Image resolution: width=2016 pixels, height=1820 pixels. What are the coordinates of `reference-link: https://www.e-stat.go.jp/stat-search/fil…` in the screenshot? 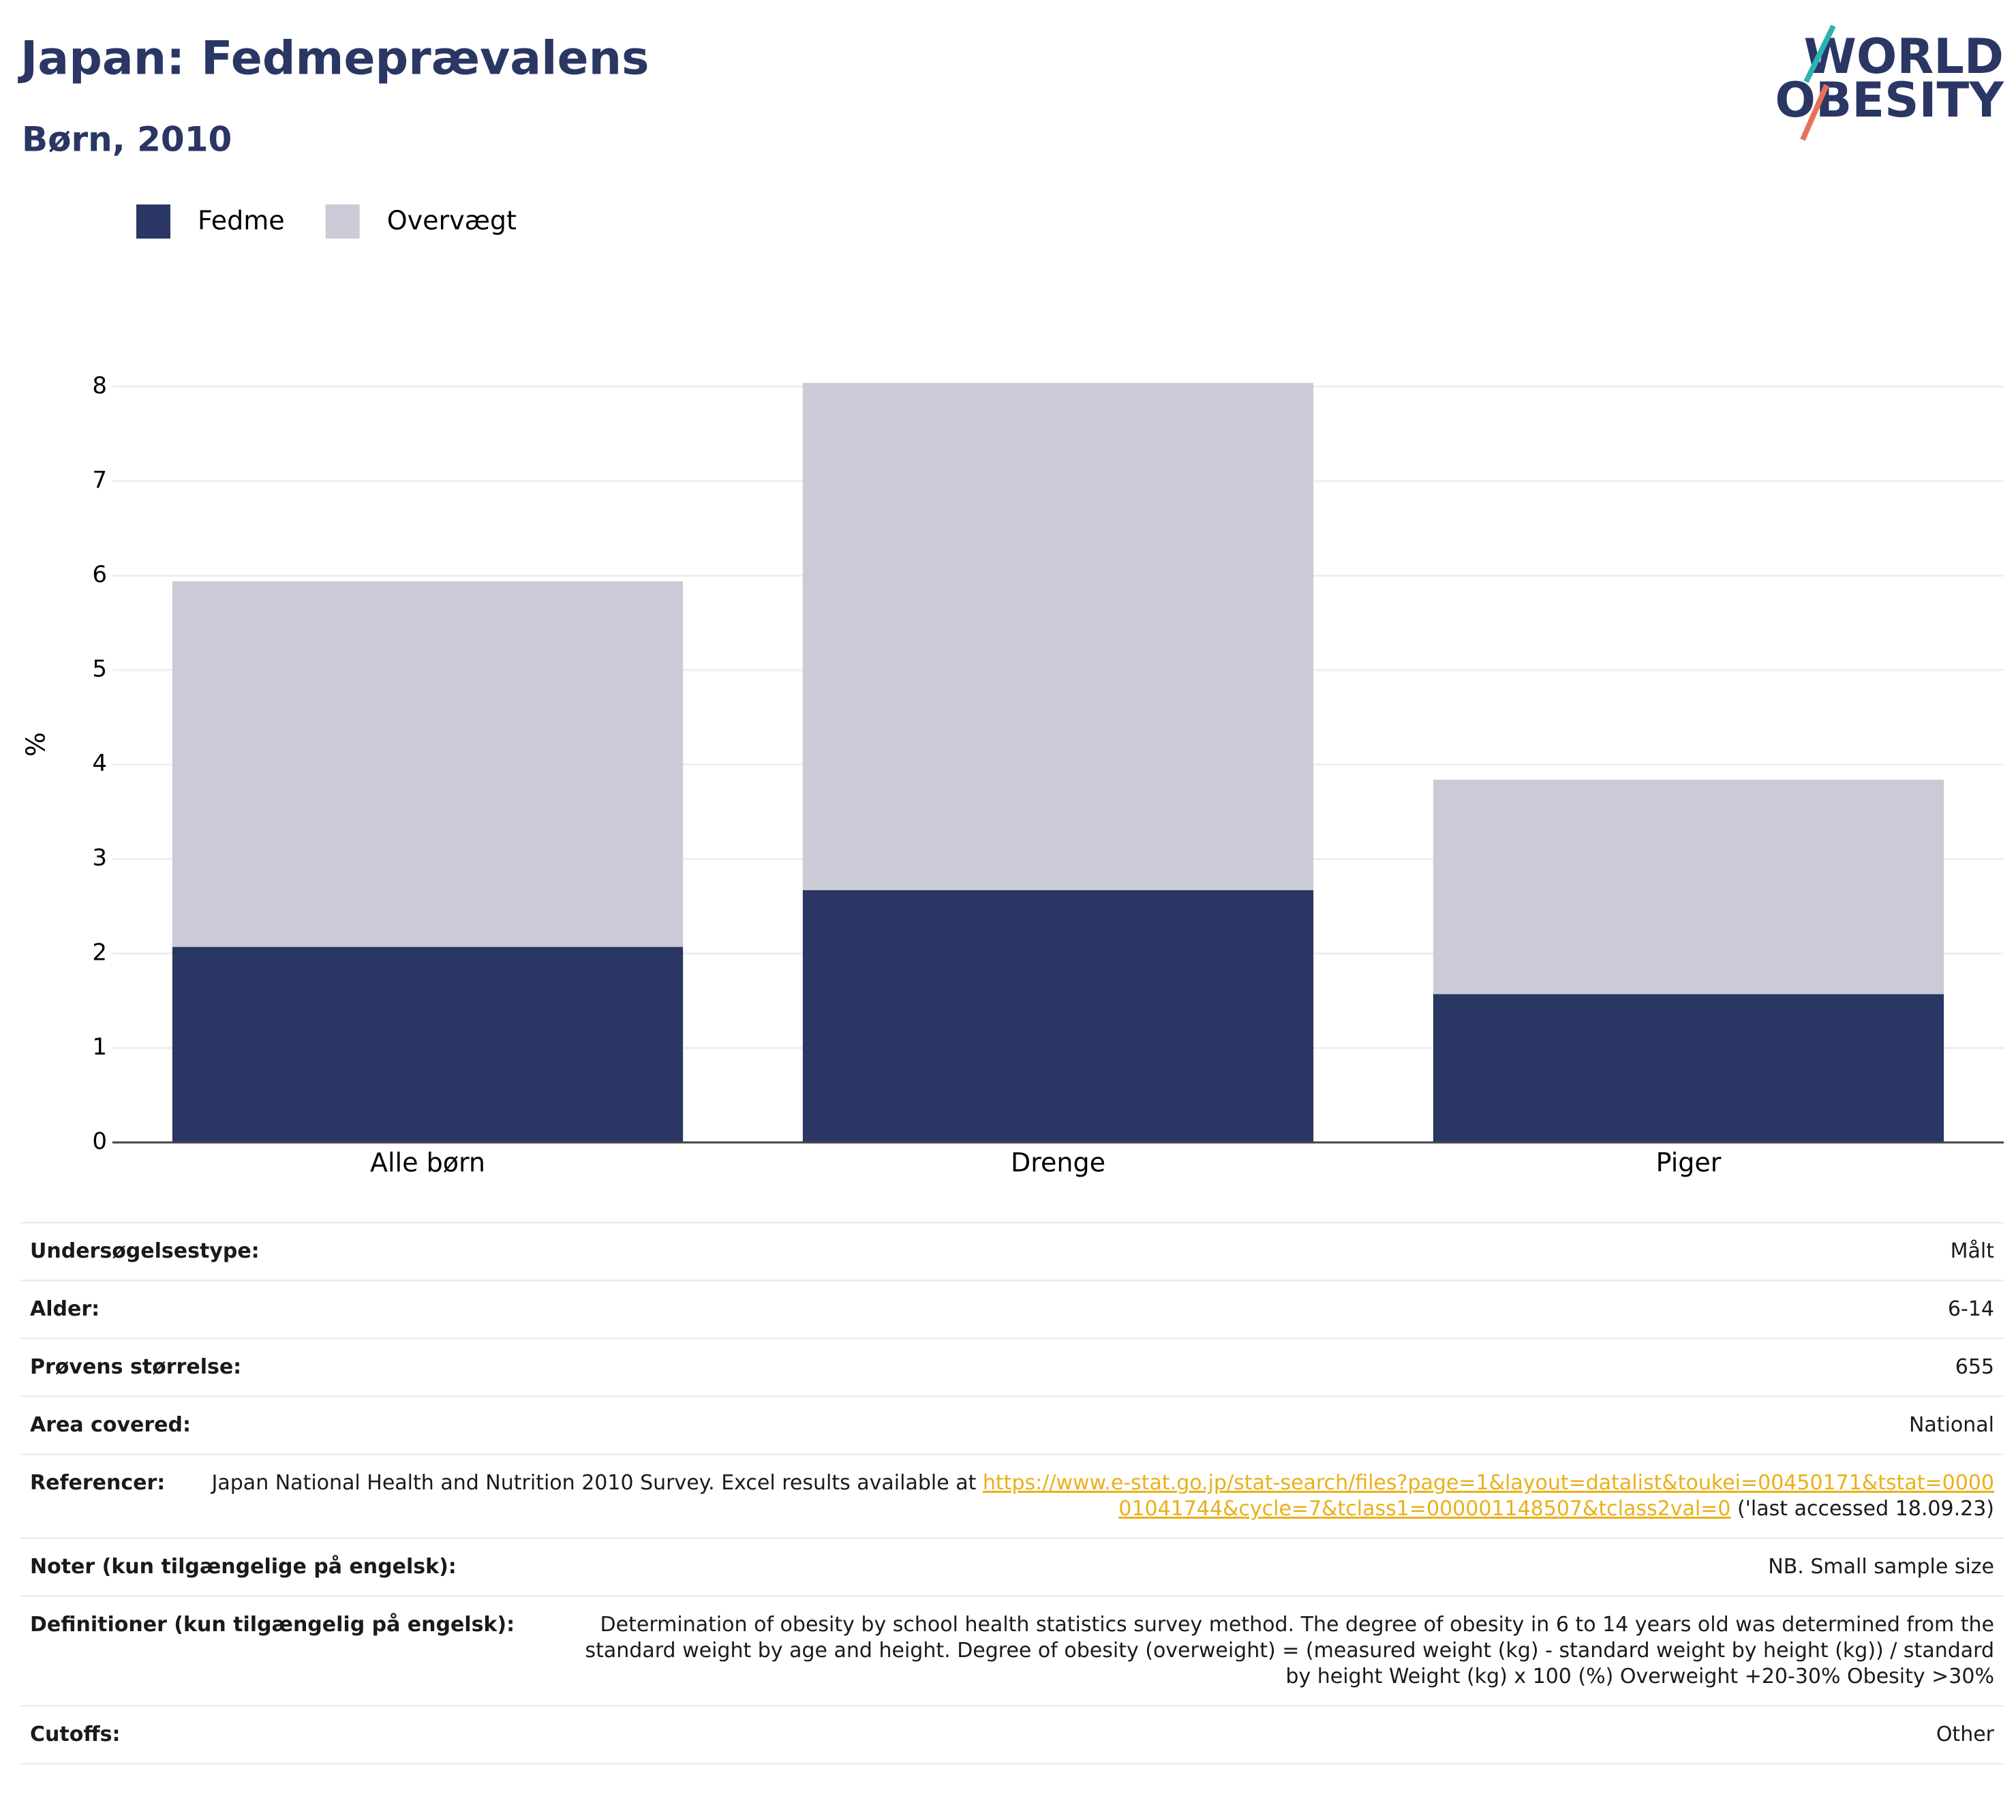 It's located at (1488, 1496).